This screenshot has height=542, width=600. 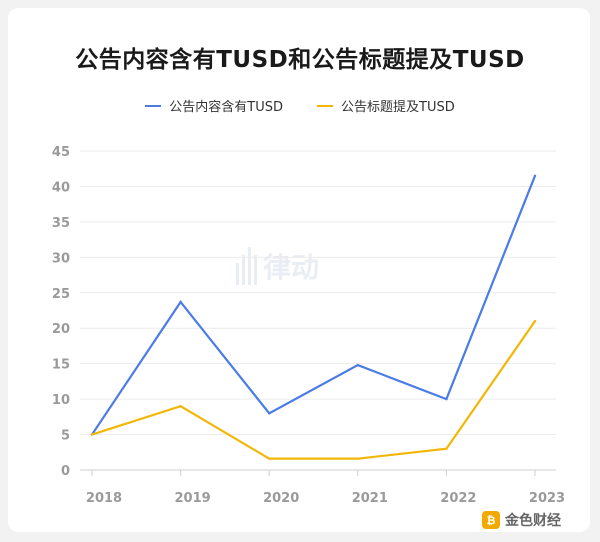 What do you see at coordinates (291, 267) in the screenshot?
I see `watermark-text: 律动` at bounding box center [291, 267].